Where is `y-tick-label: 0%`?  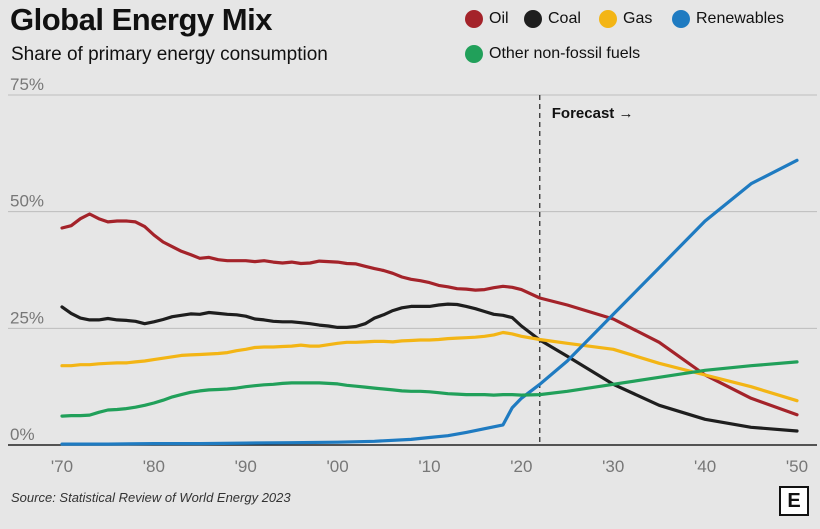 y-tick-label: 0% is located at coordinates (22, 434).